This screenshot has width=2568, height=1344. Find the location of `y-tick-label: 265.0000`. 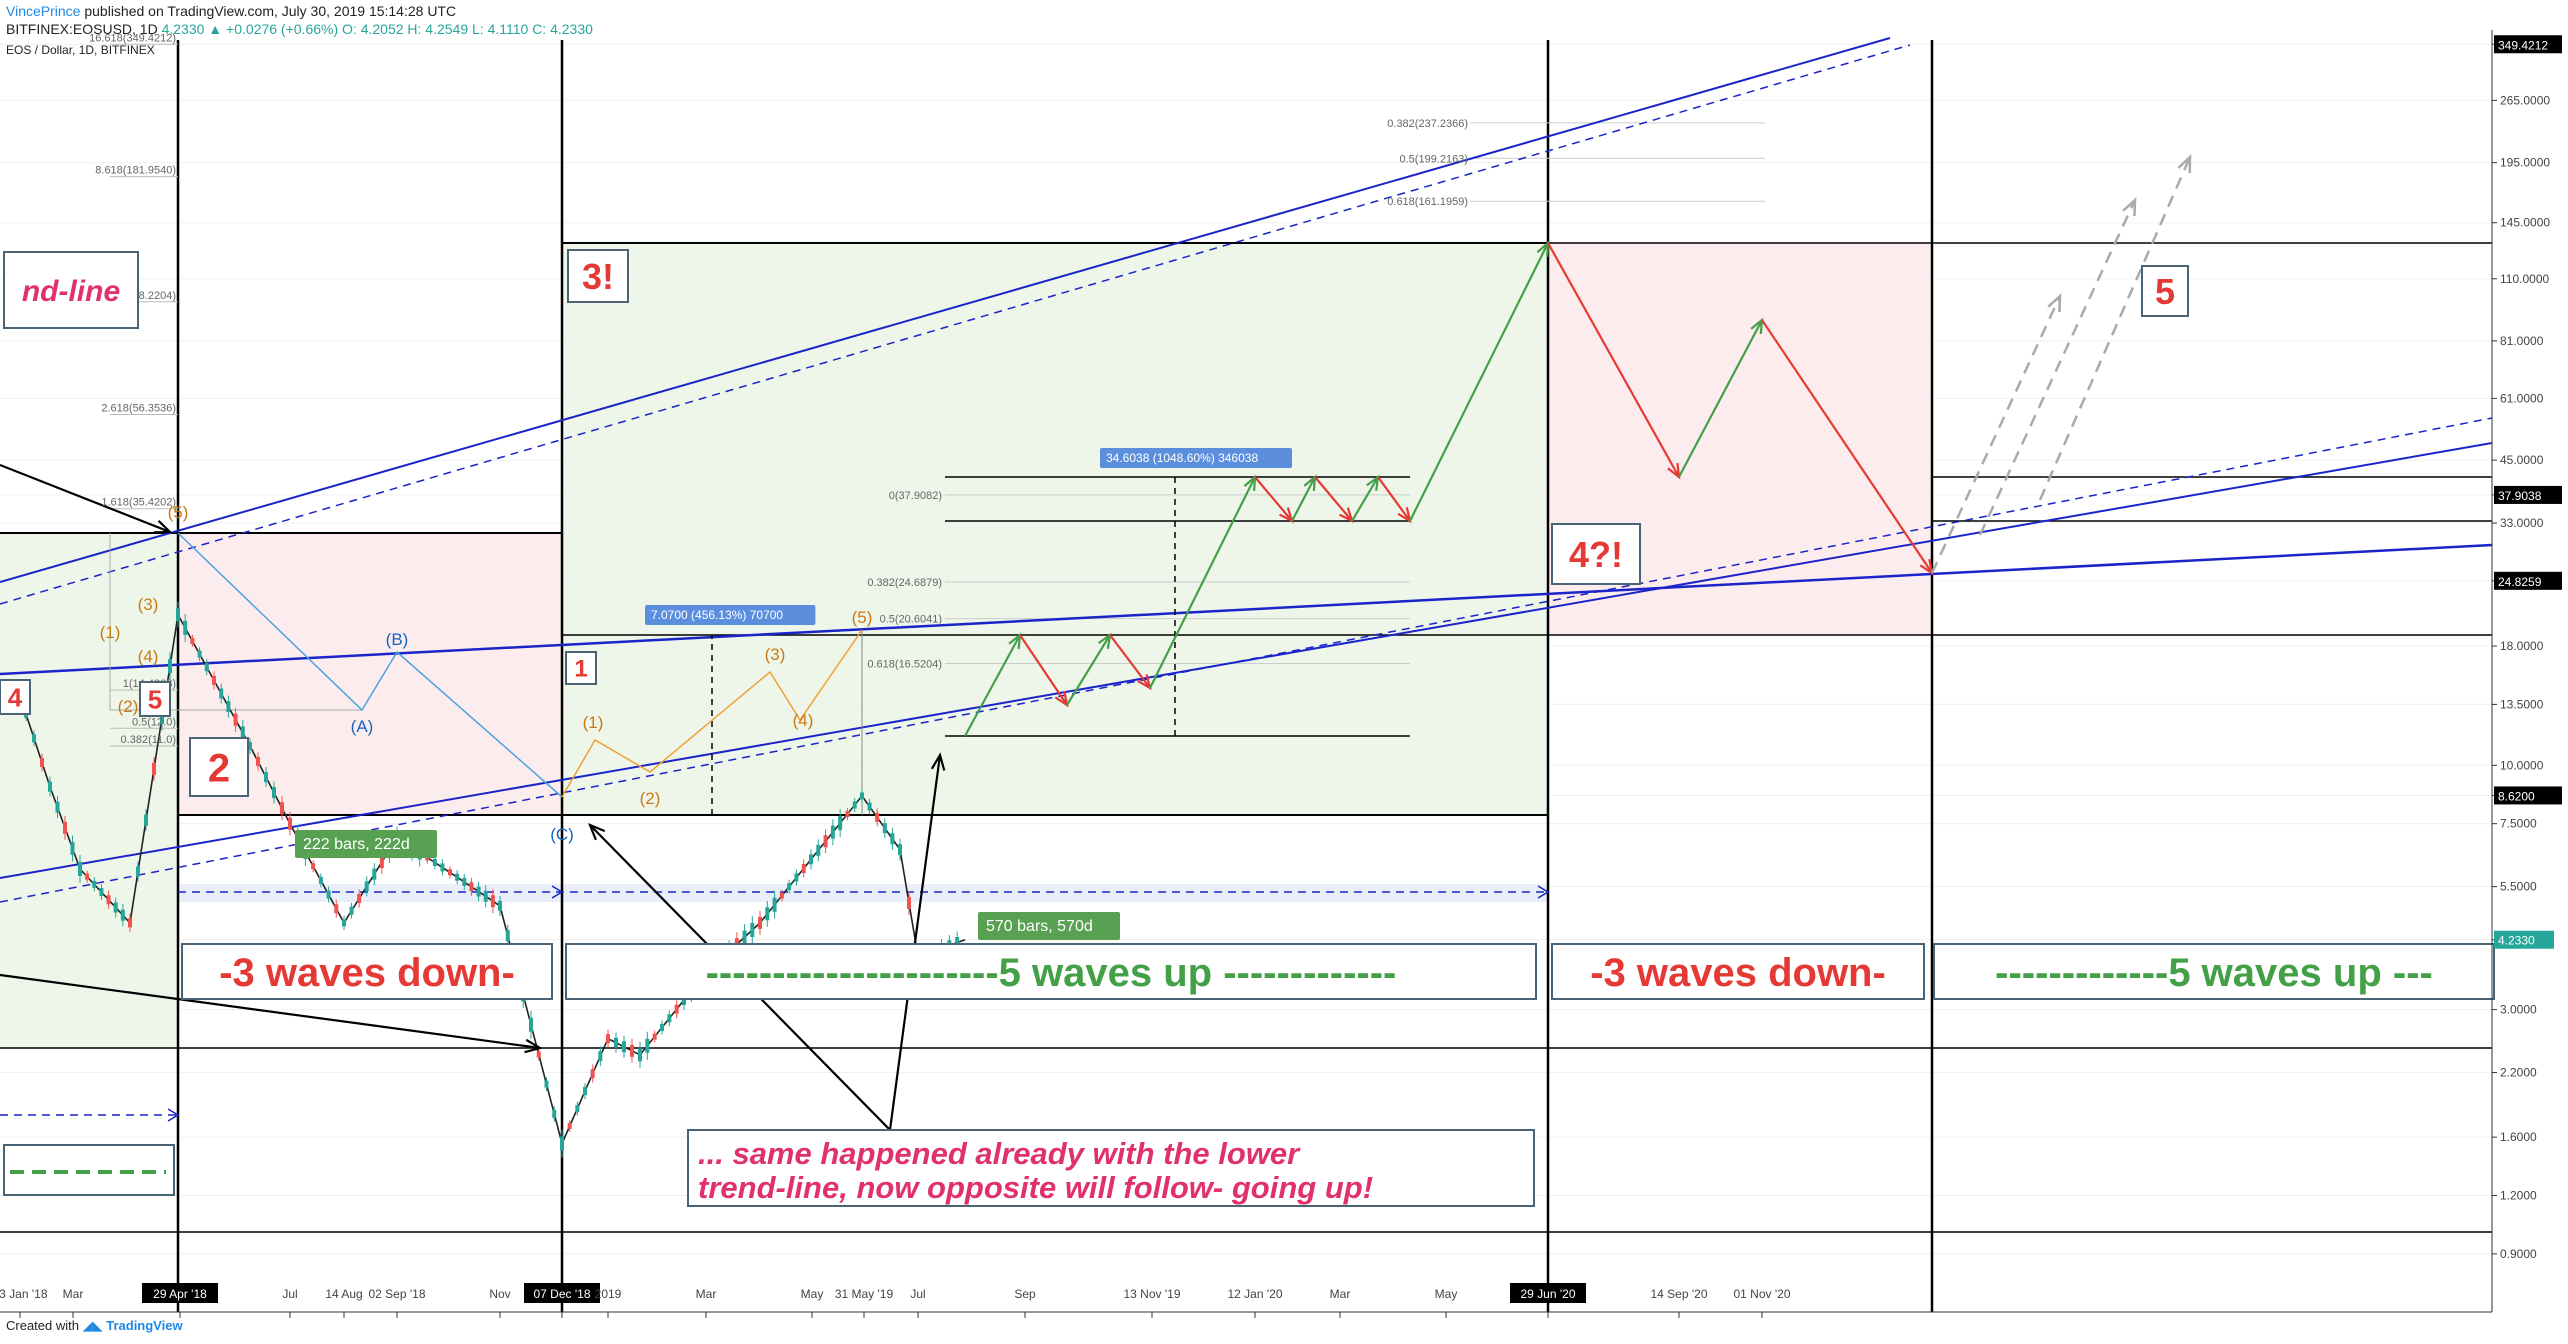

y-tick-label: 265.0000 is located at coordinates (2525, 100).